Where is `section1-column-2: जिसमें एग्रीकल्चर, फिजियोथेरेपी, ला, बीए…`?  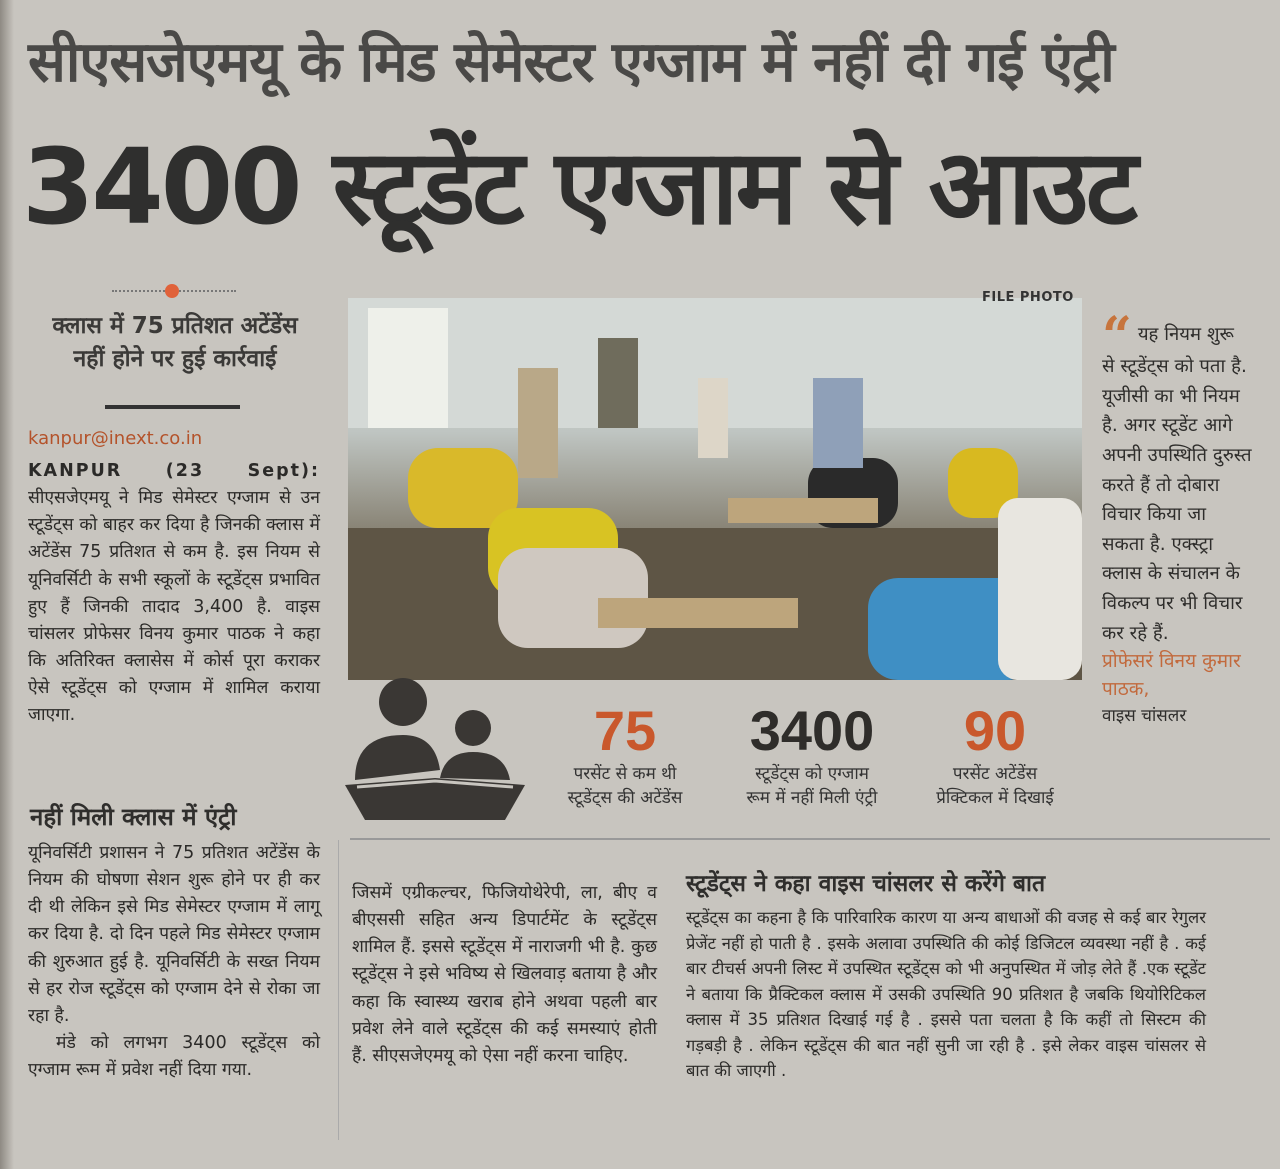
section1-column-2: जिसमें एग्रीकल्चर, फिजियोथेरेपी, ला, बीए… is located at coordinates (504, 974).